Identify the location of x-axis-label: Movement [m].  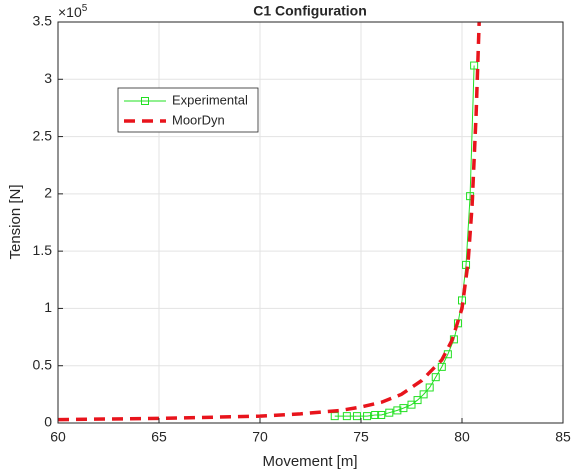
(309, 461).